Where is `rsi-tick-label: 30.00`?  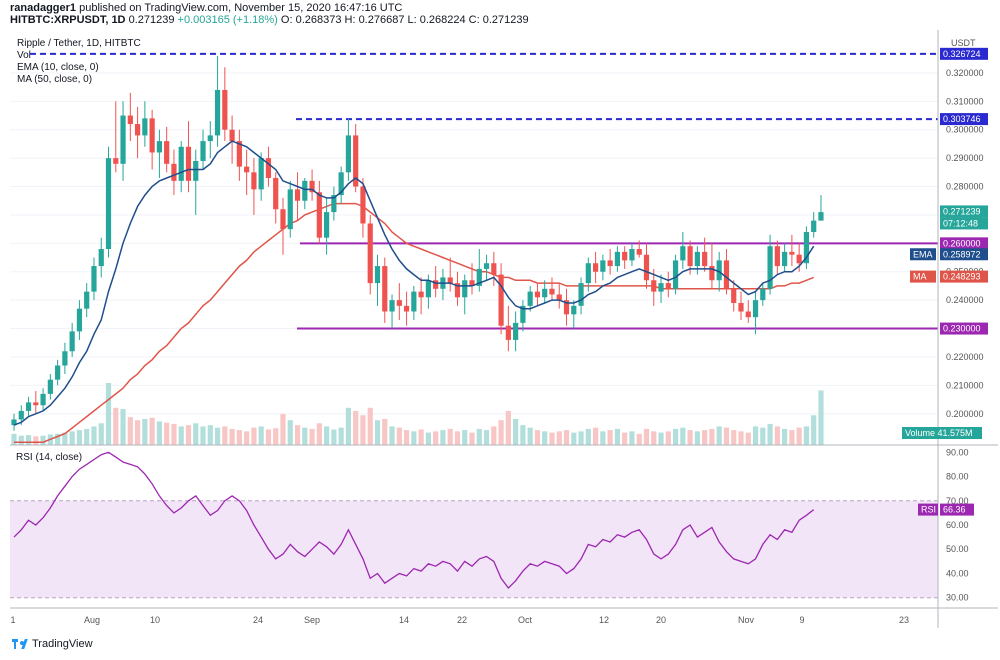
rsi-tick-label: 30.00 is located at coordinates (957, 598).